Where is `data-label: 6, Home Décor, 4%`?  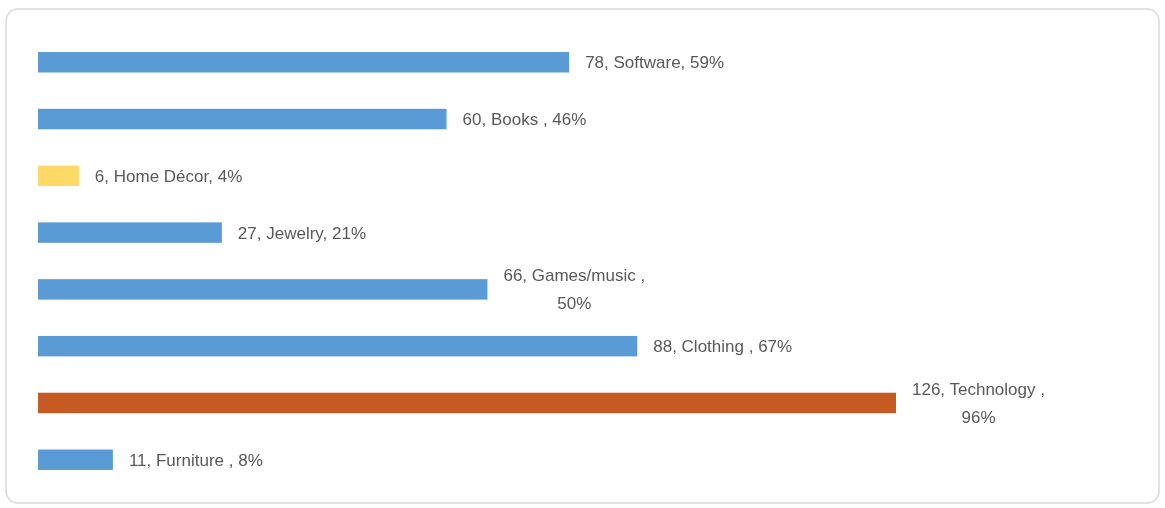
data-label: 6, Home Décor, 4% is located at coordinates (168, 176).